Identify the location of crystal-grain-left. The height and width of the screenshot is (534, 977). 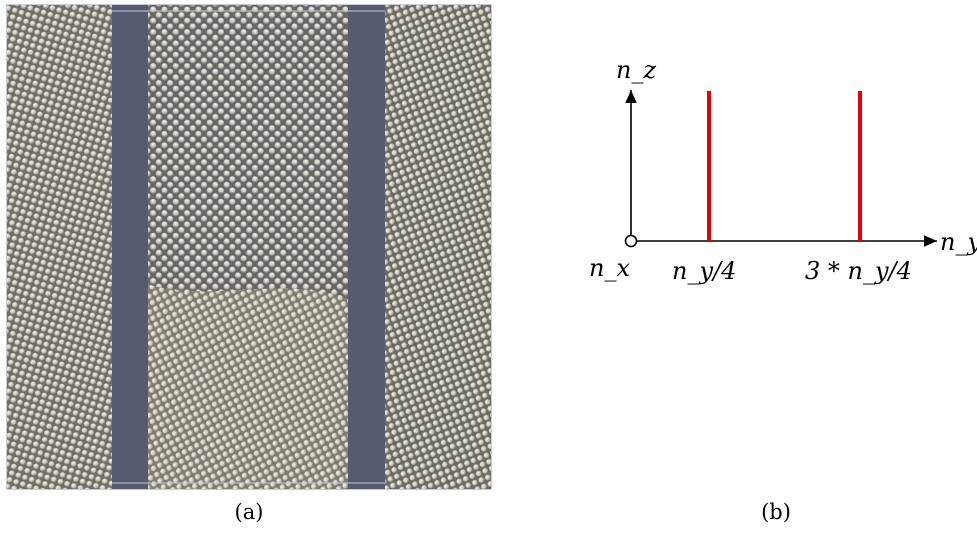
(59, 247).